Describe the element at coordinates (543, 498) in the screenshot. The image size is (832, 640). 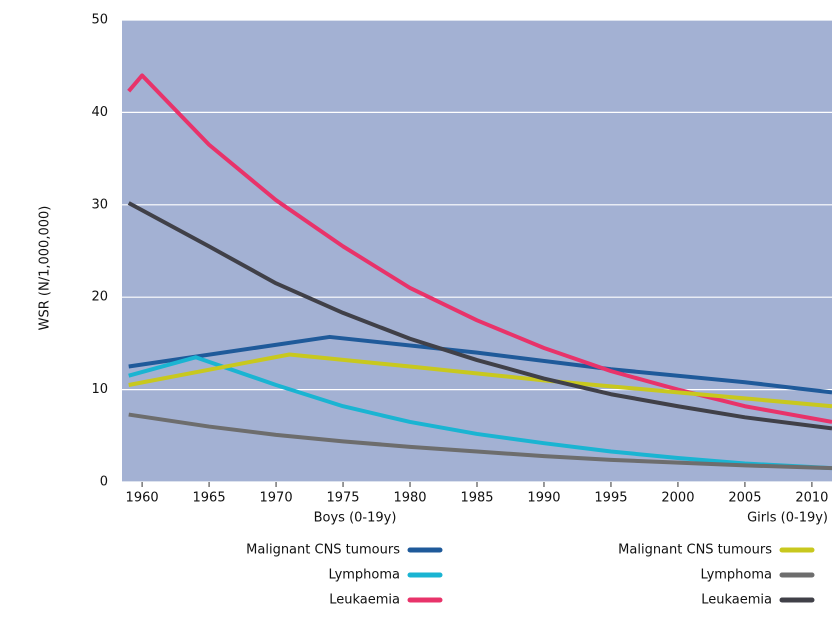
I see `x-tick-label: 1990` at that location.